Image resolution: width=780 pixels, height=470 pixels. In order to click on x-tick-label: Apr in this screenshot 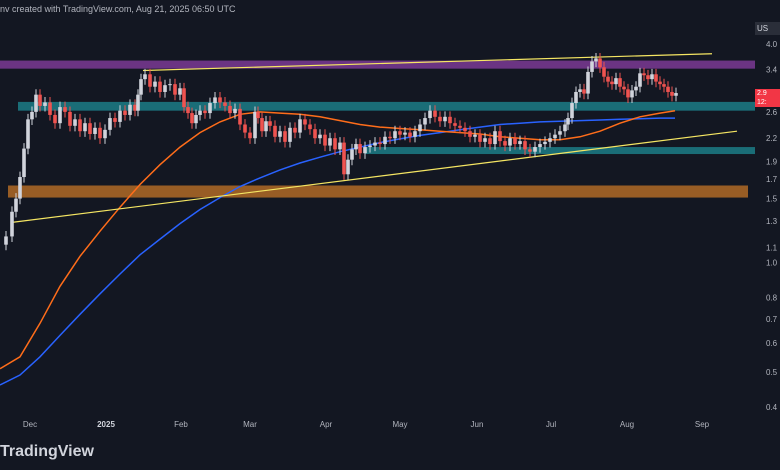, I will do `click(326, 424)`.